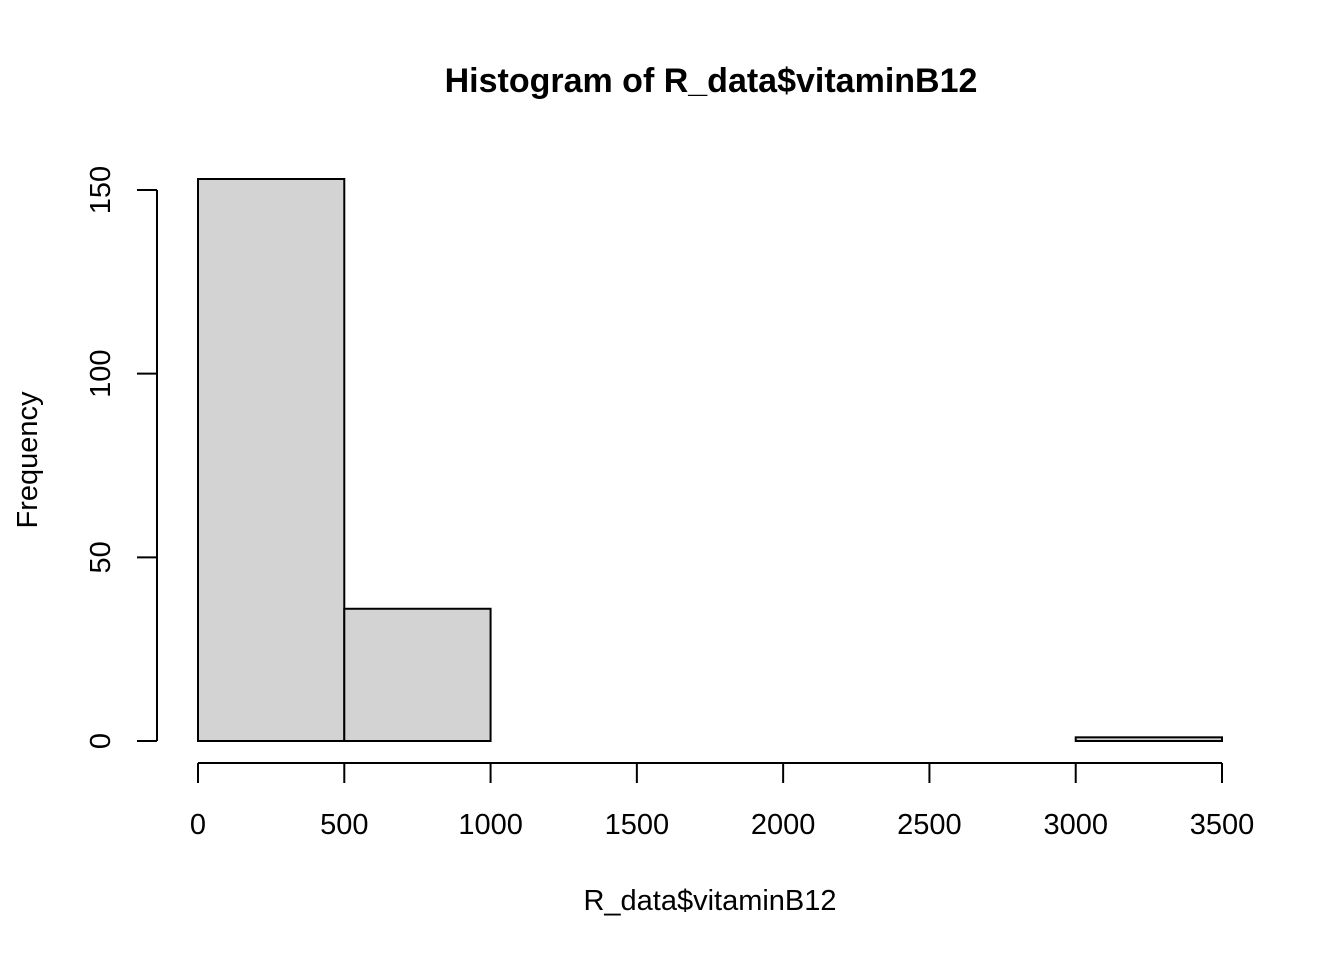  I want to click on y-tick-label-150: 150, so click(101, 190).